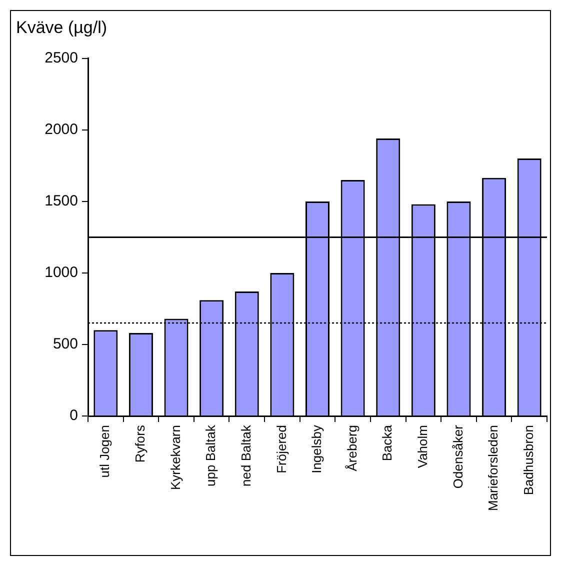 Image resolution: width=561 pixels, height=568 pixels. What do you see at coordinates (175, 457) in the screenshot?
I see `x-tick-label: Kyrkekvarn` at bounding box center [175, 457].